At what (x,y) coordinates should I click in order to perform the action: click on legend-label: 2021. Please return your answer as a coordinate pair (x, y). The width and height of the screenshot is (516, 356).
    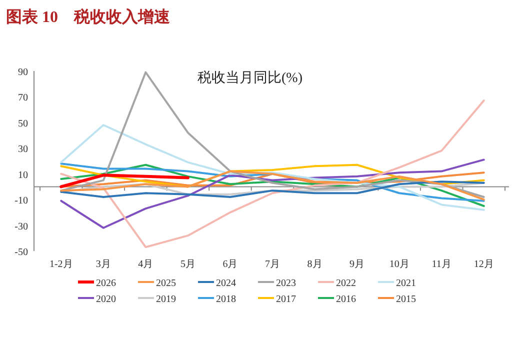
    Looking at the image, I should click on (406, 283).